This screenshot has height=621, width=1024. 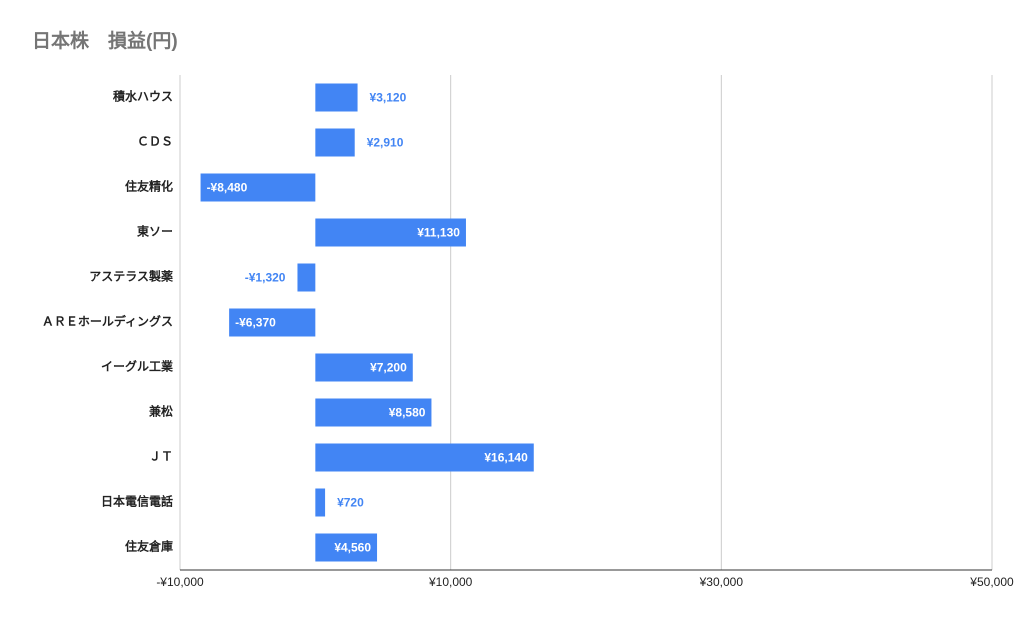 I want to click on value-label: ¥4,560, so click(x=352, y=548).